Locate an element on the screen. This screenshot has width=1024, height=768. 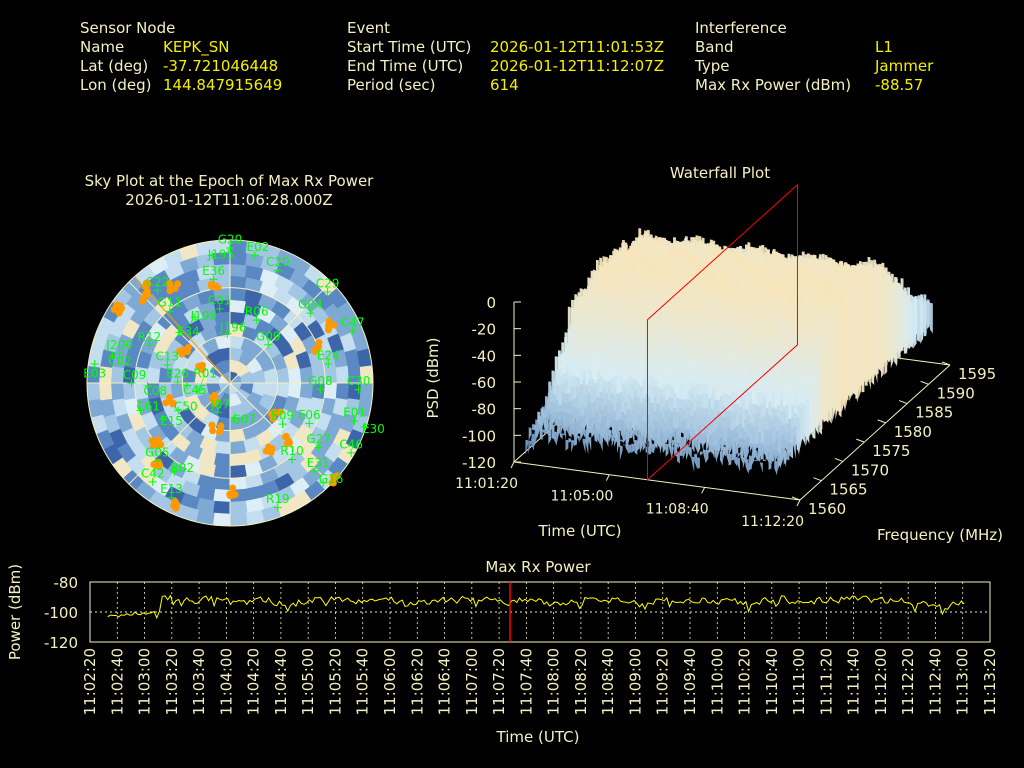
satellite-label: G11 is located at coordinates (169, 303).